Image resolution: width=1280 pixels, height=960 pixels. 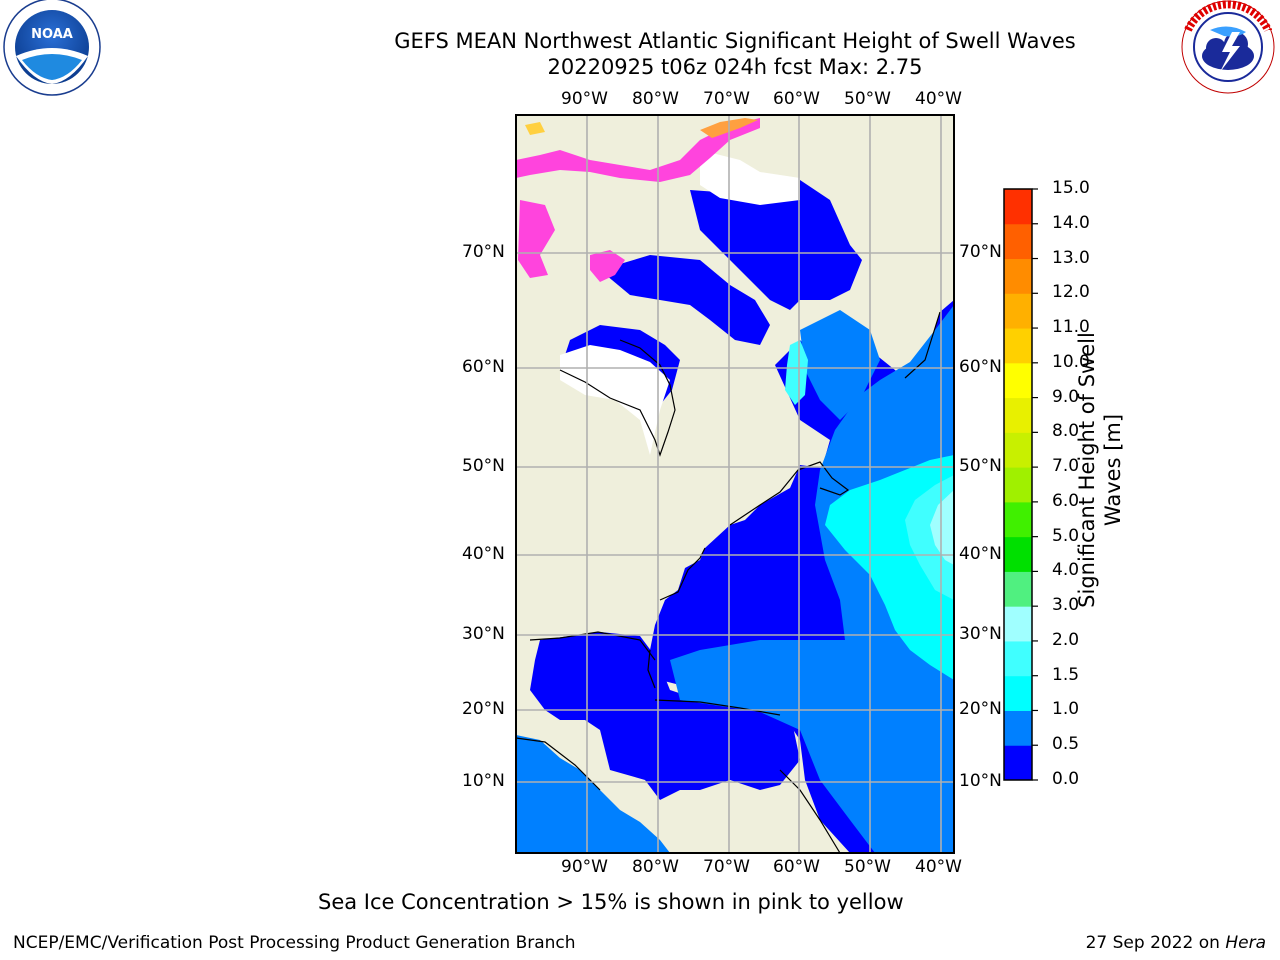 I want to click on lon-label-bottom: 80°W, so click(x=655, y=867).